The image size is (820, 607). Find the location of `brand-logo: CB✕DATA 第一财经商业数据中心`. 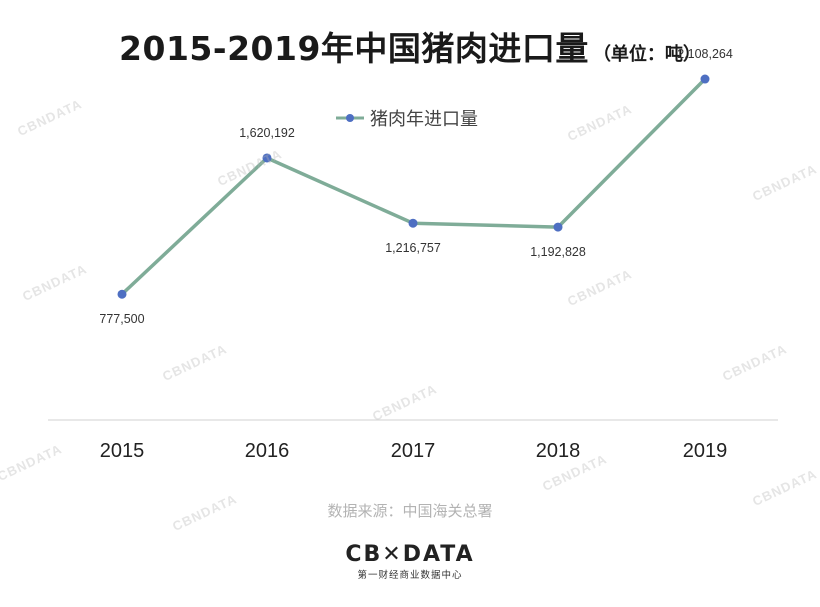

brand-logo: CB✕DATA 第一财经商业数据中心 is located at coordinates (410, 561).